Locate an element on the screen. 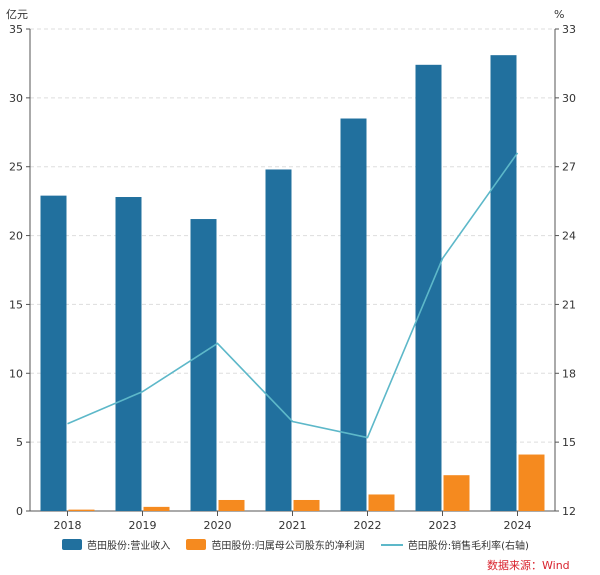  legend-swatch-revenue is located at coordinates (72, 544).